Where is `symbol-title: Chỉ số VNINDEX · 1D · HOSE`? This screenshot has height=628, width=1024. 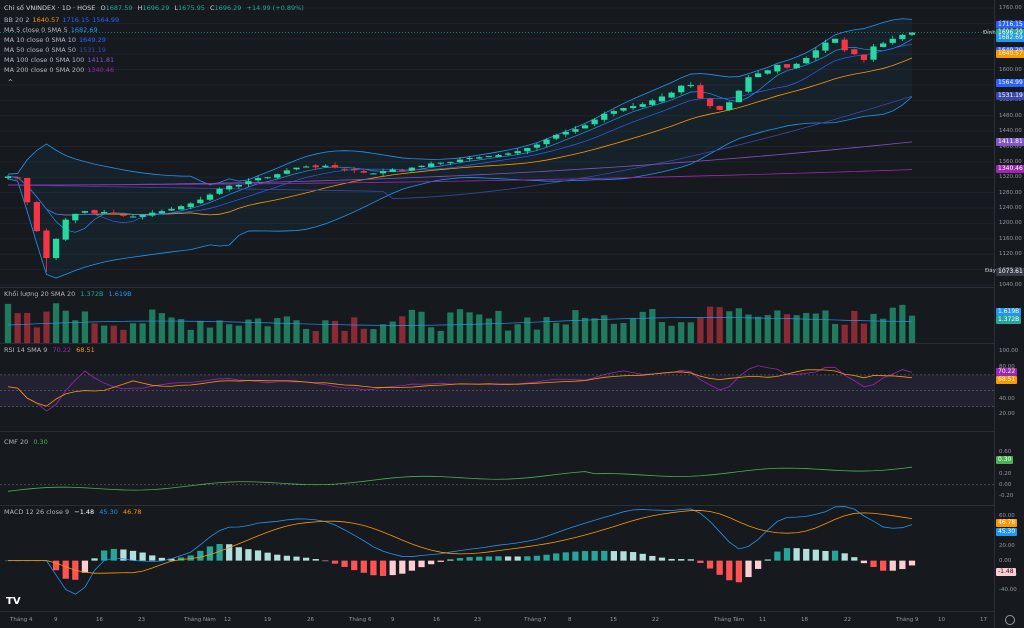
symbol-title: Chỉ số VNINDEX · 1D · HOSE is located at coordinates (50, 8).